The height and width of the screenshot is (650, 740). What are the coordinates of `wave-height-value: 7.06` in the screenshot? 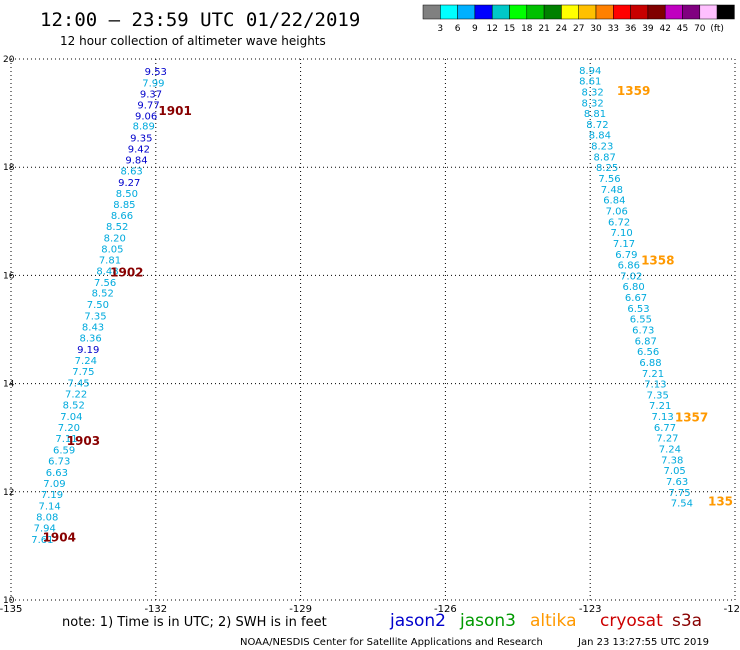 It's located at (617, 211).